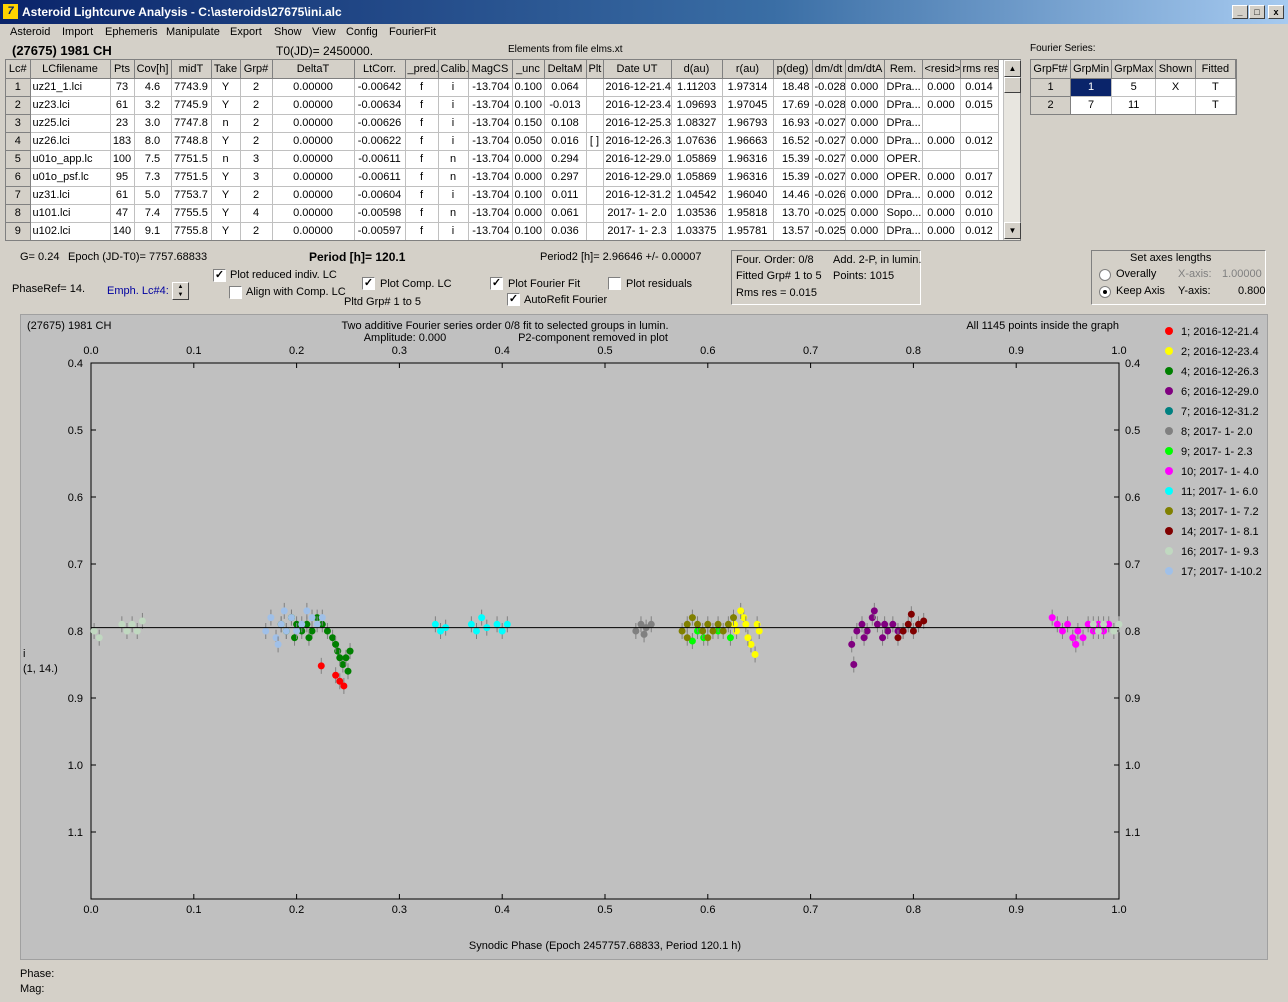 The width and height of the screenshot is (1288, 1002). What do you see at coordinates (496, 283) in the screenshot?
I see `plot-fourier-checkbox: ✓` at bounding box center [496, 283].